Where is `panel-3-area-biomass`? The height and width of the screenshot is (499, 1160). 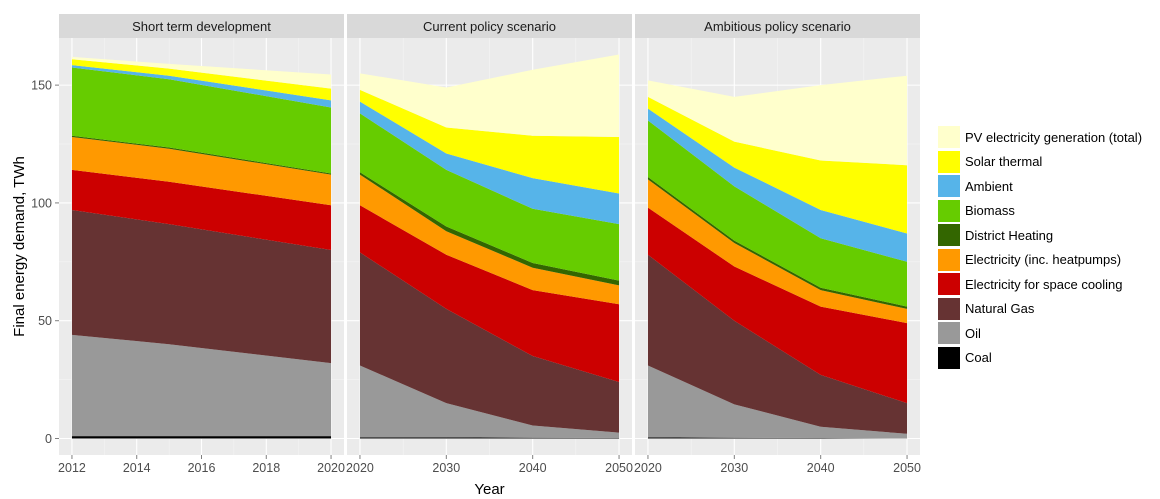
panel-3-area-biomass is located at coordinates (777, 213).